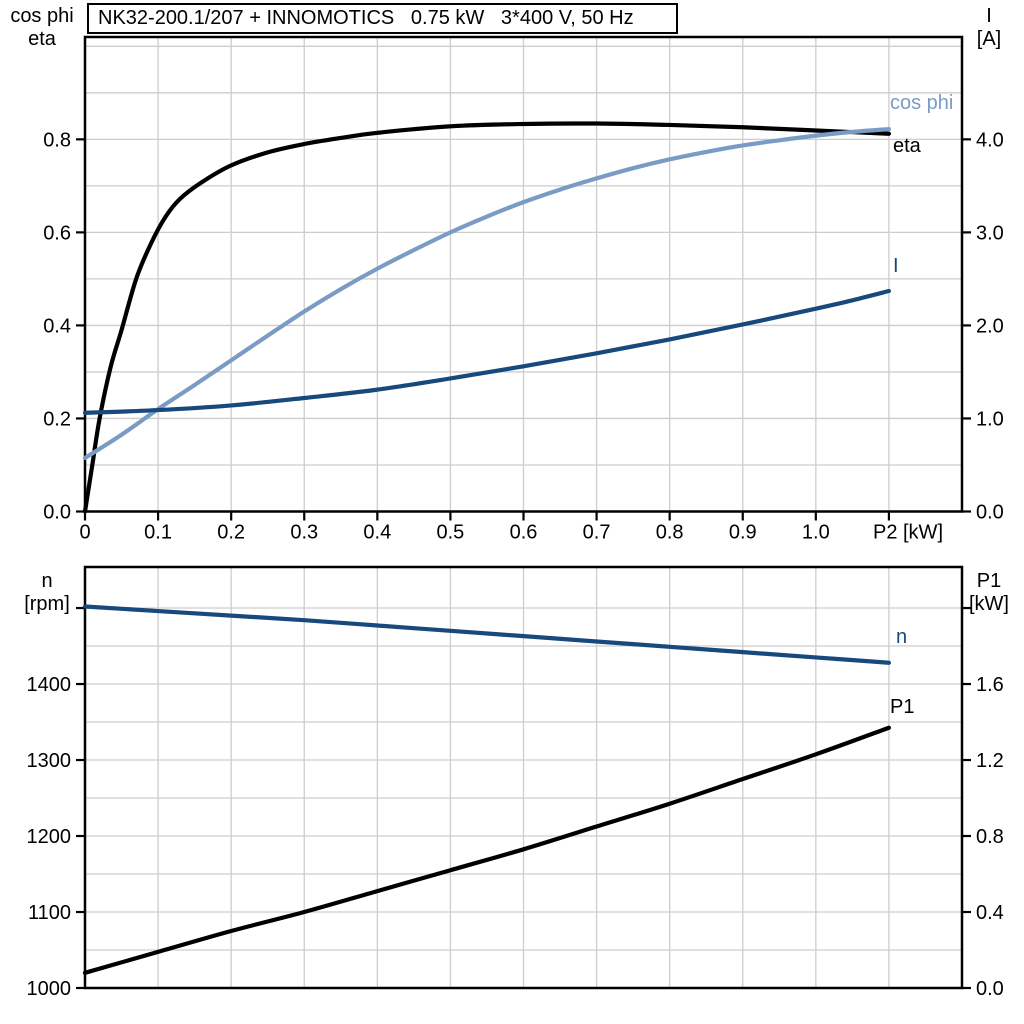 The image size is (1024, 1024). Describe the element at coordinates (902, 637) in the screenshot. I see `curve-label-speed: n` at that location.